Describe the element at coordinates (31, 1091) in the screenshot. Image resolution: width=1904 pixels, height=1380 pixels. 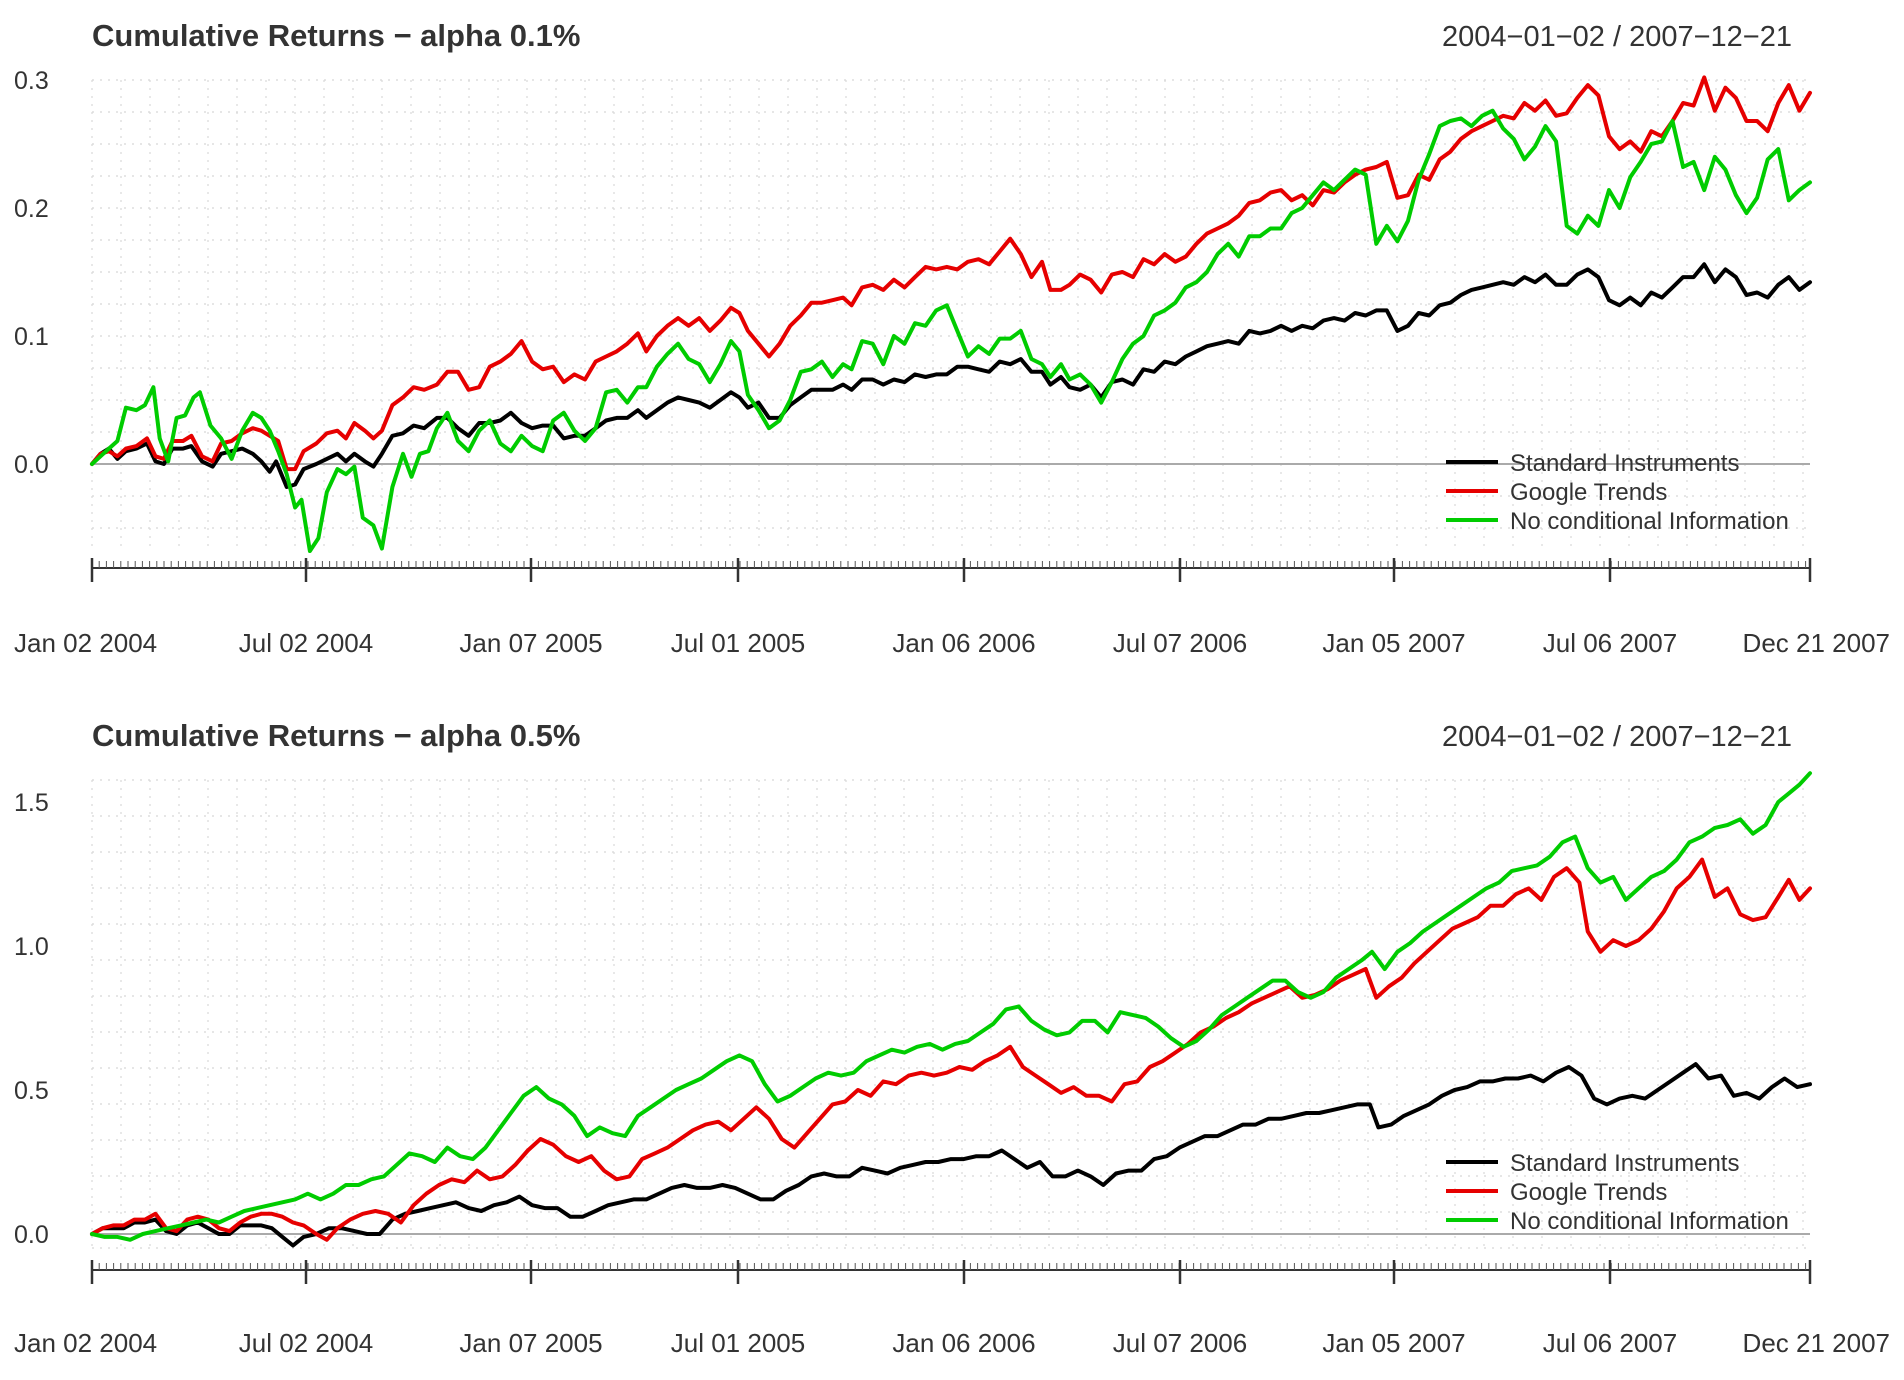
I see `y-tick-label: 0.5` at that location.